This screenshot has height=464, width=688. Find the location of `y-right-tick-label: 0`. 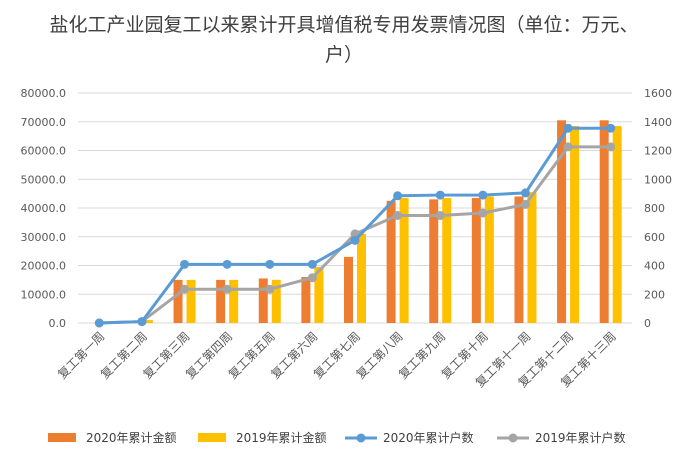

y-right-tick-label: 0 is located at coordinates (647, 323).